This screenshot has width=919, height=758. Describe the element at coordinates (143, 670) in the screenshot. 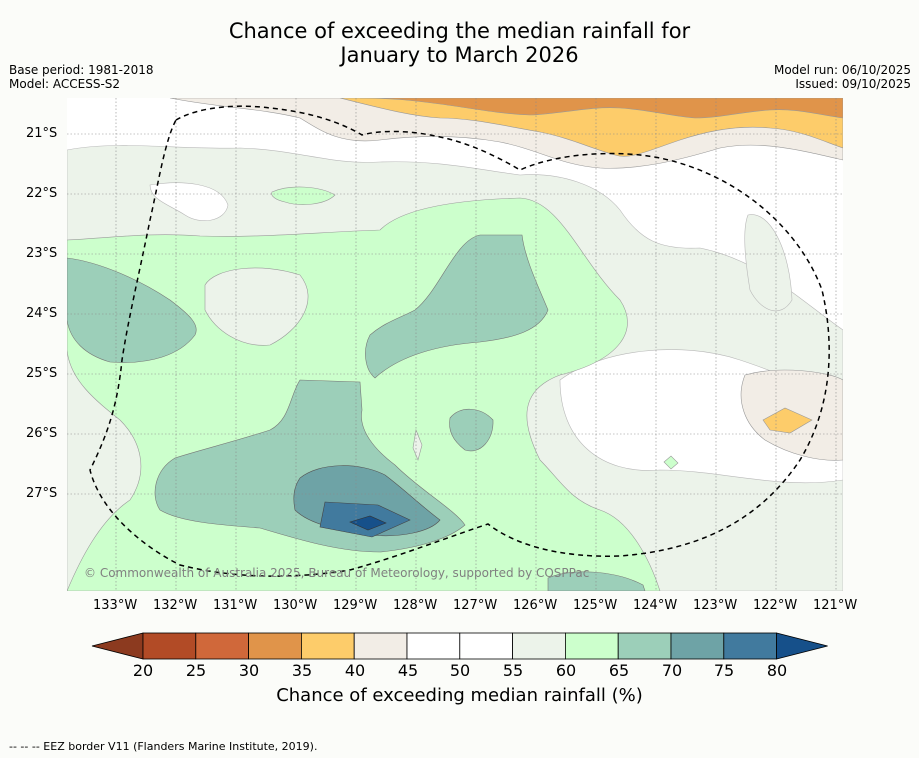

I see `colorbar-tick-20: 20` at that location.